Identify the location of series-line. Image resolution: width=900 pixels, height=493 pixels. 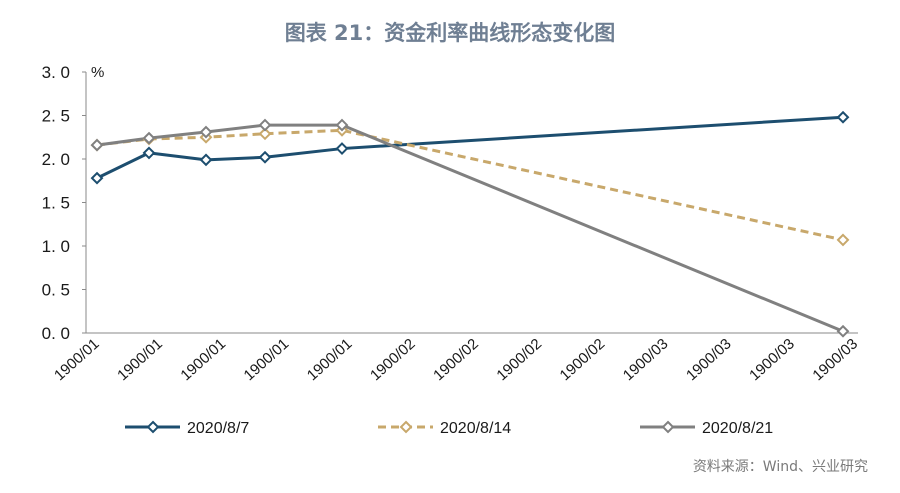
(470, 147).